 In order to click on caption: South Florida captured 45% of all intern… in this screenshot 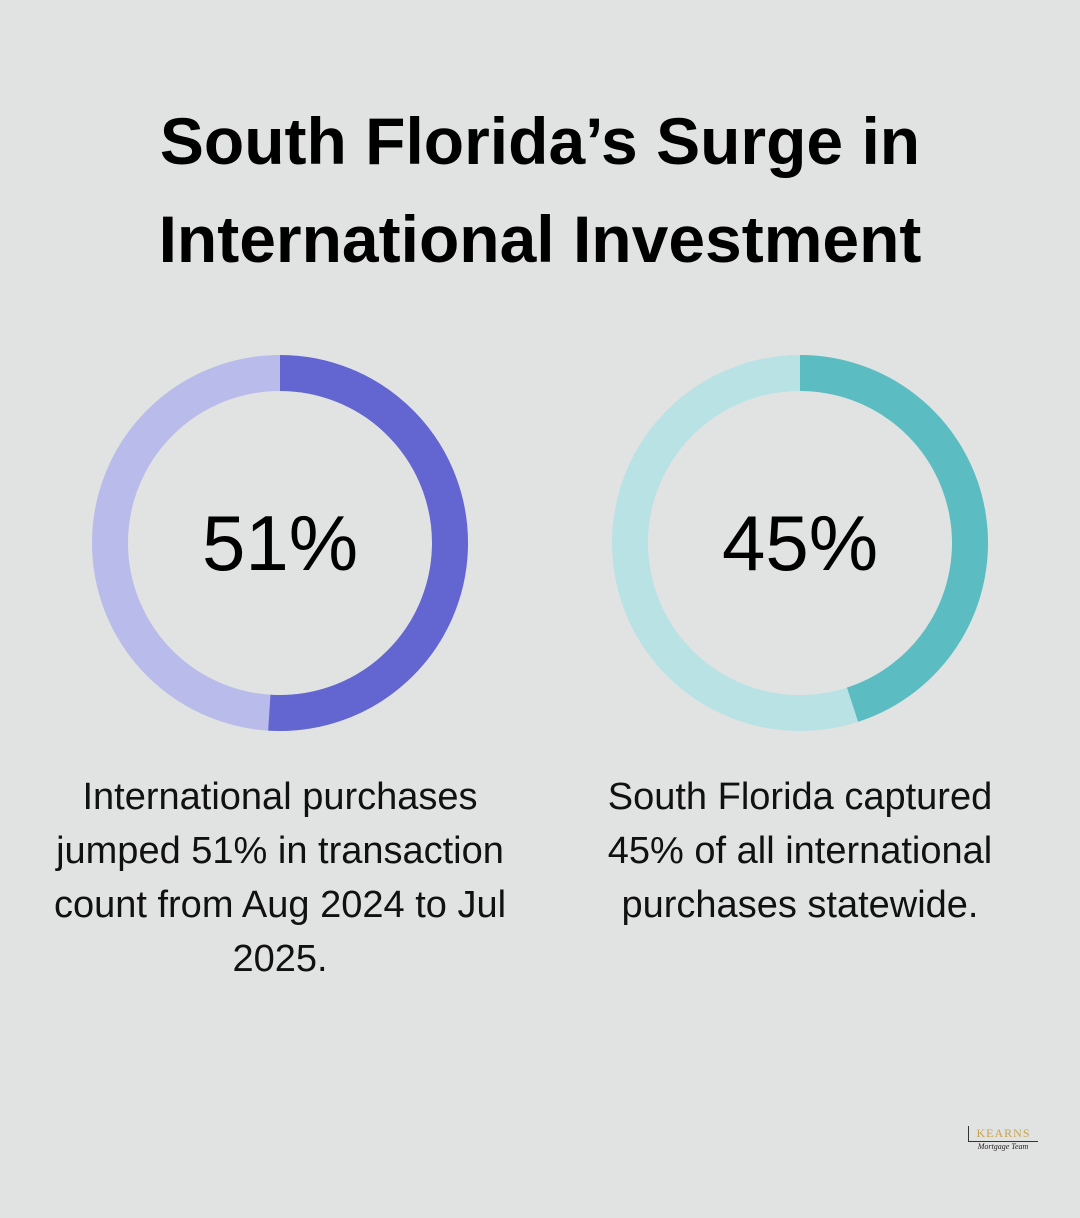, I will do `click(800, 851)`.